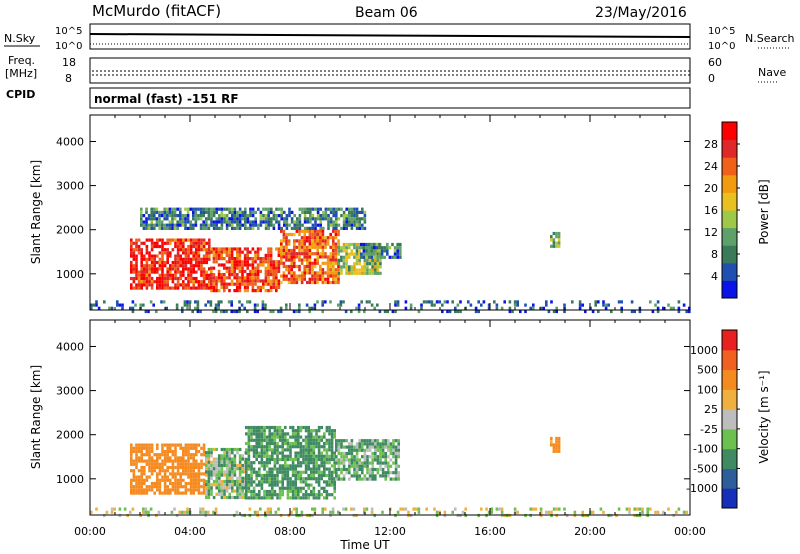 This screenshot has width=800, height=554. Describe the element at coordinates (714, 254) in the screenshot. I see `colorbar-tick-label: 8` at that location.